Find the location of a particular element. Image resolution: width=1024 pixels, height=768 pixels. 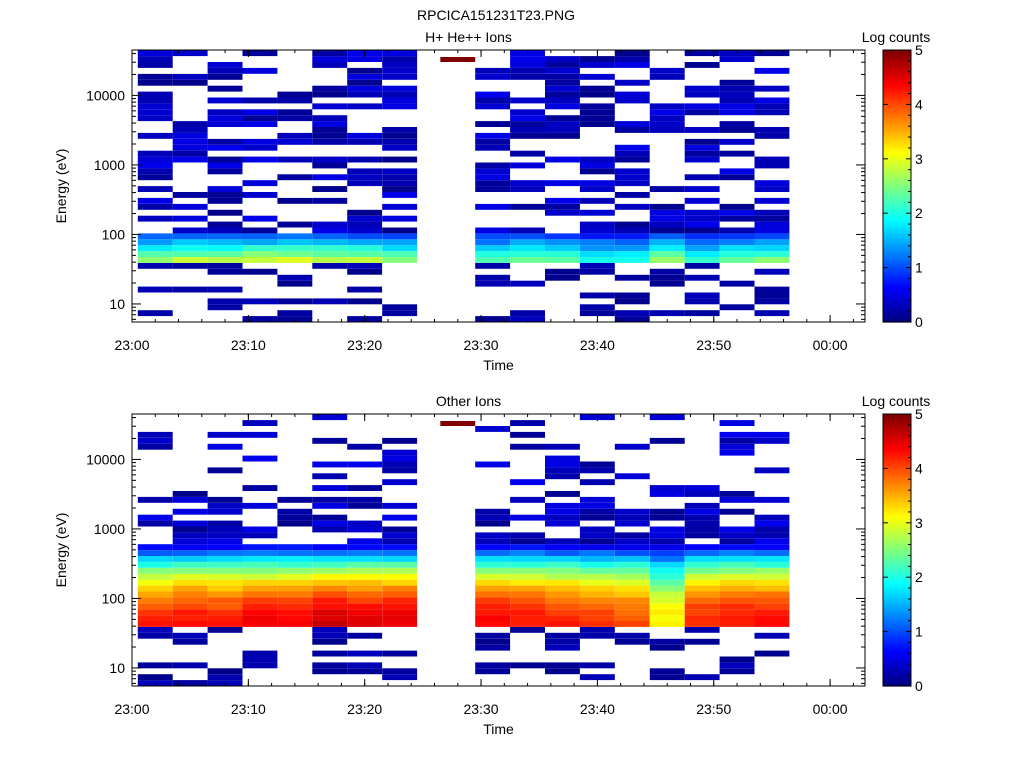

colorbar-tick-label: 4 is located at coordinates (919, 468).